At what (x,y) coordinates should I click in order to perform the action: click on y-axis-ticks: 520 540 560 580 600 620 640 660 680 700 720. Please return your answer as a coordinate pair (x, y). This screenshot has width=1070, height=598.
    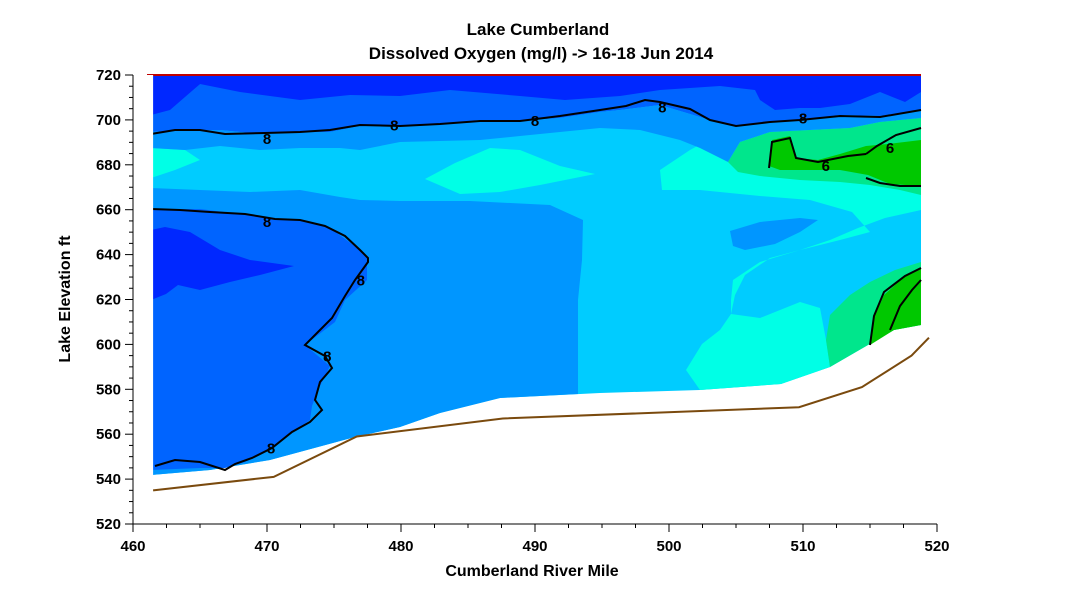
    Looking at the image, I should click on (114, 300).